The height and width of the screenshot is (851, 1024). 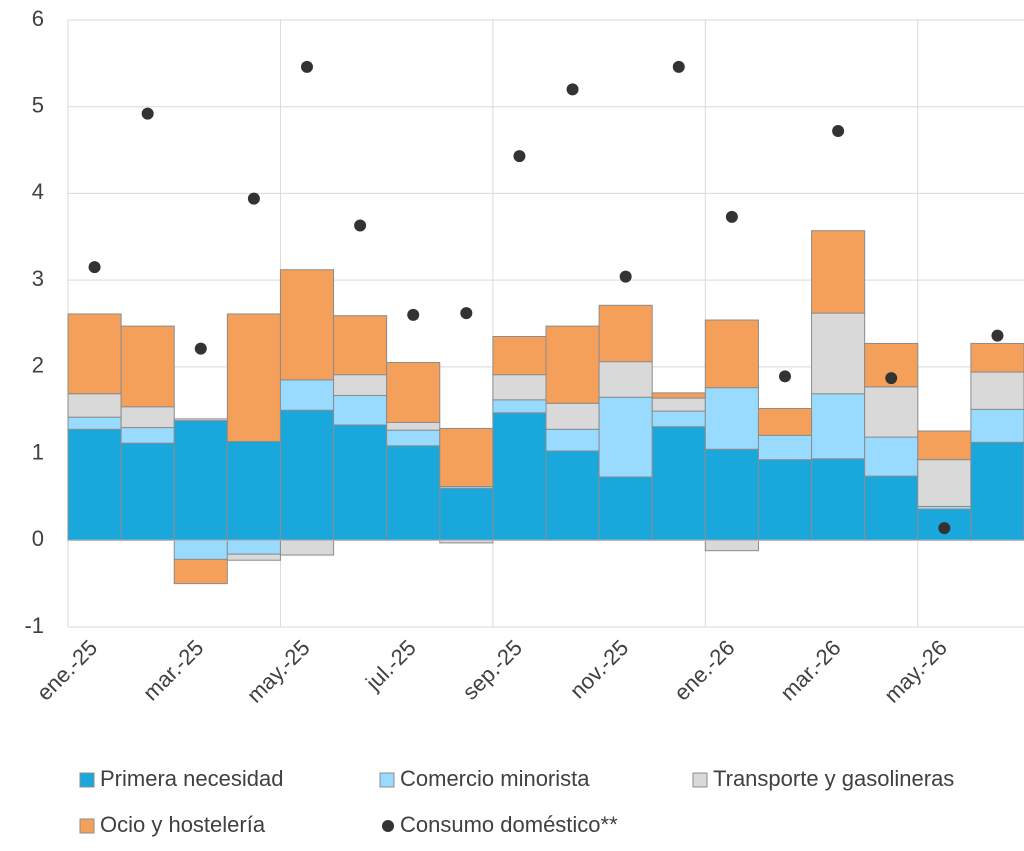 What do you see at coordinates (493, 670) in the screenshot?
I see `x-tick-label: sep.-25` at bounding box center [493, 670].